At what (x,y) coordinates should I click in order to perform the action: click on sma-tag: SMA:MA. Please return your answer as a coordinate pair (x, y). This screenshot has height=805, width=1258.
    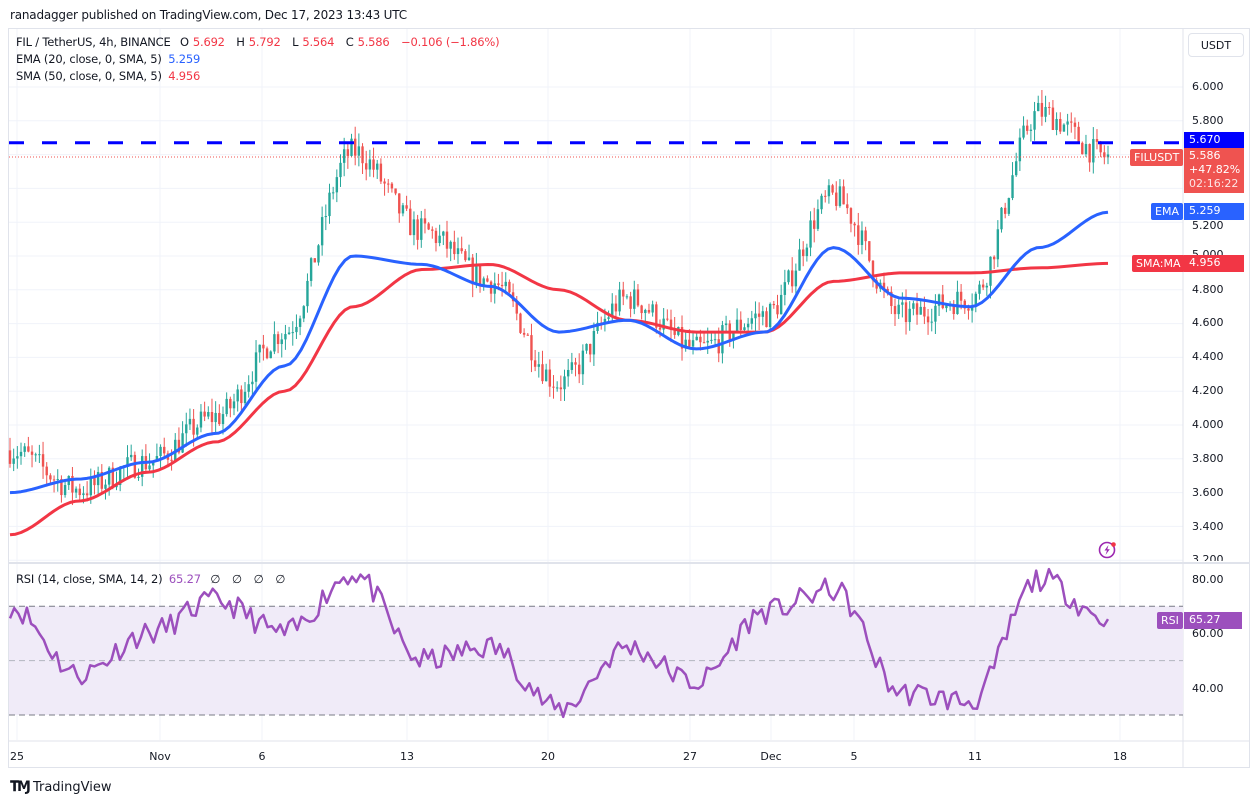
    Looking at the image, I should click on (1158, 263).